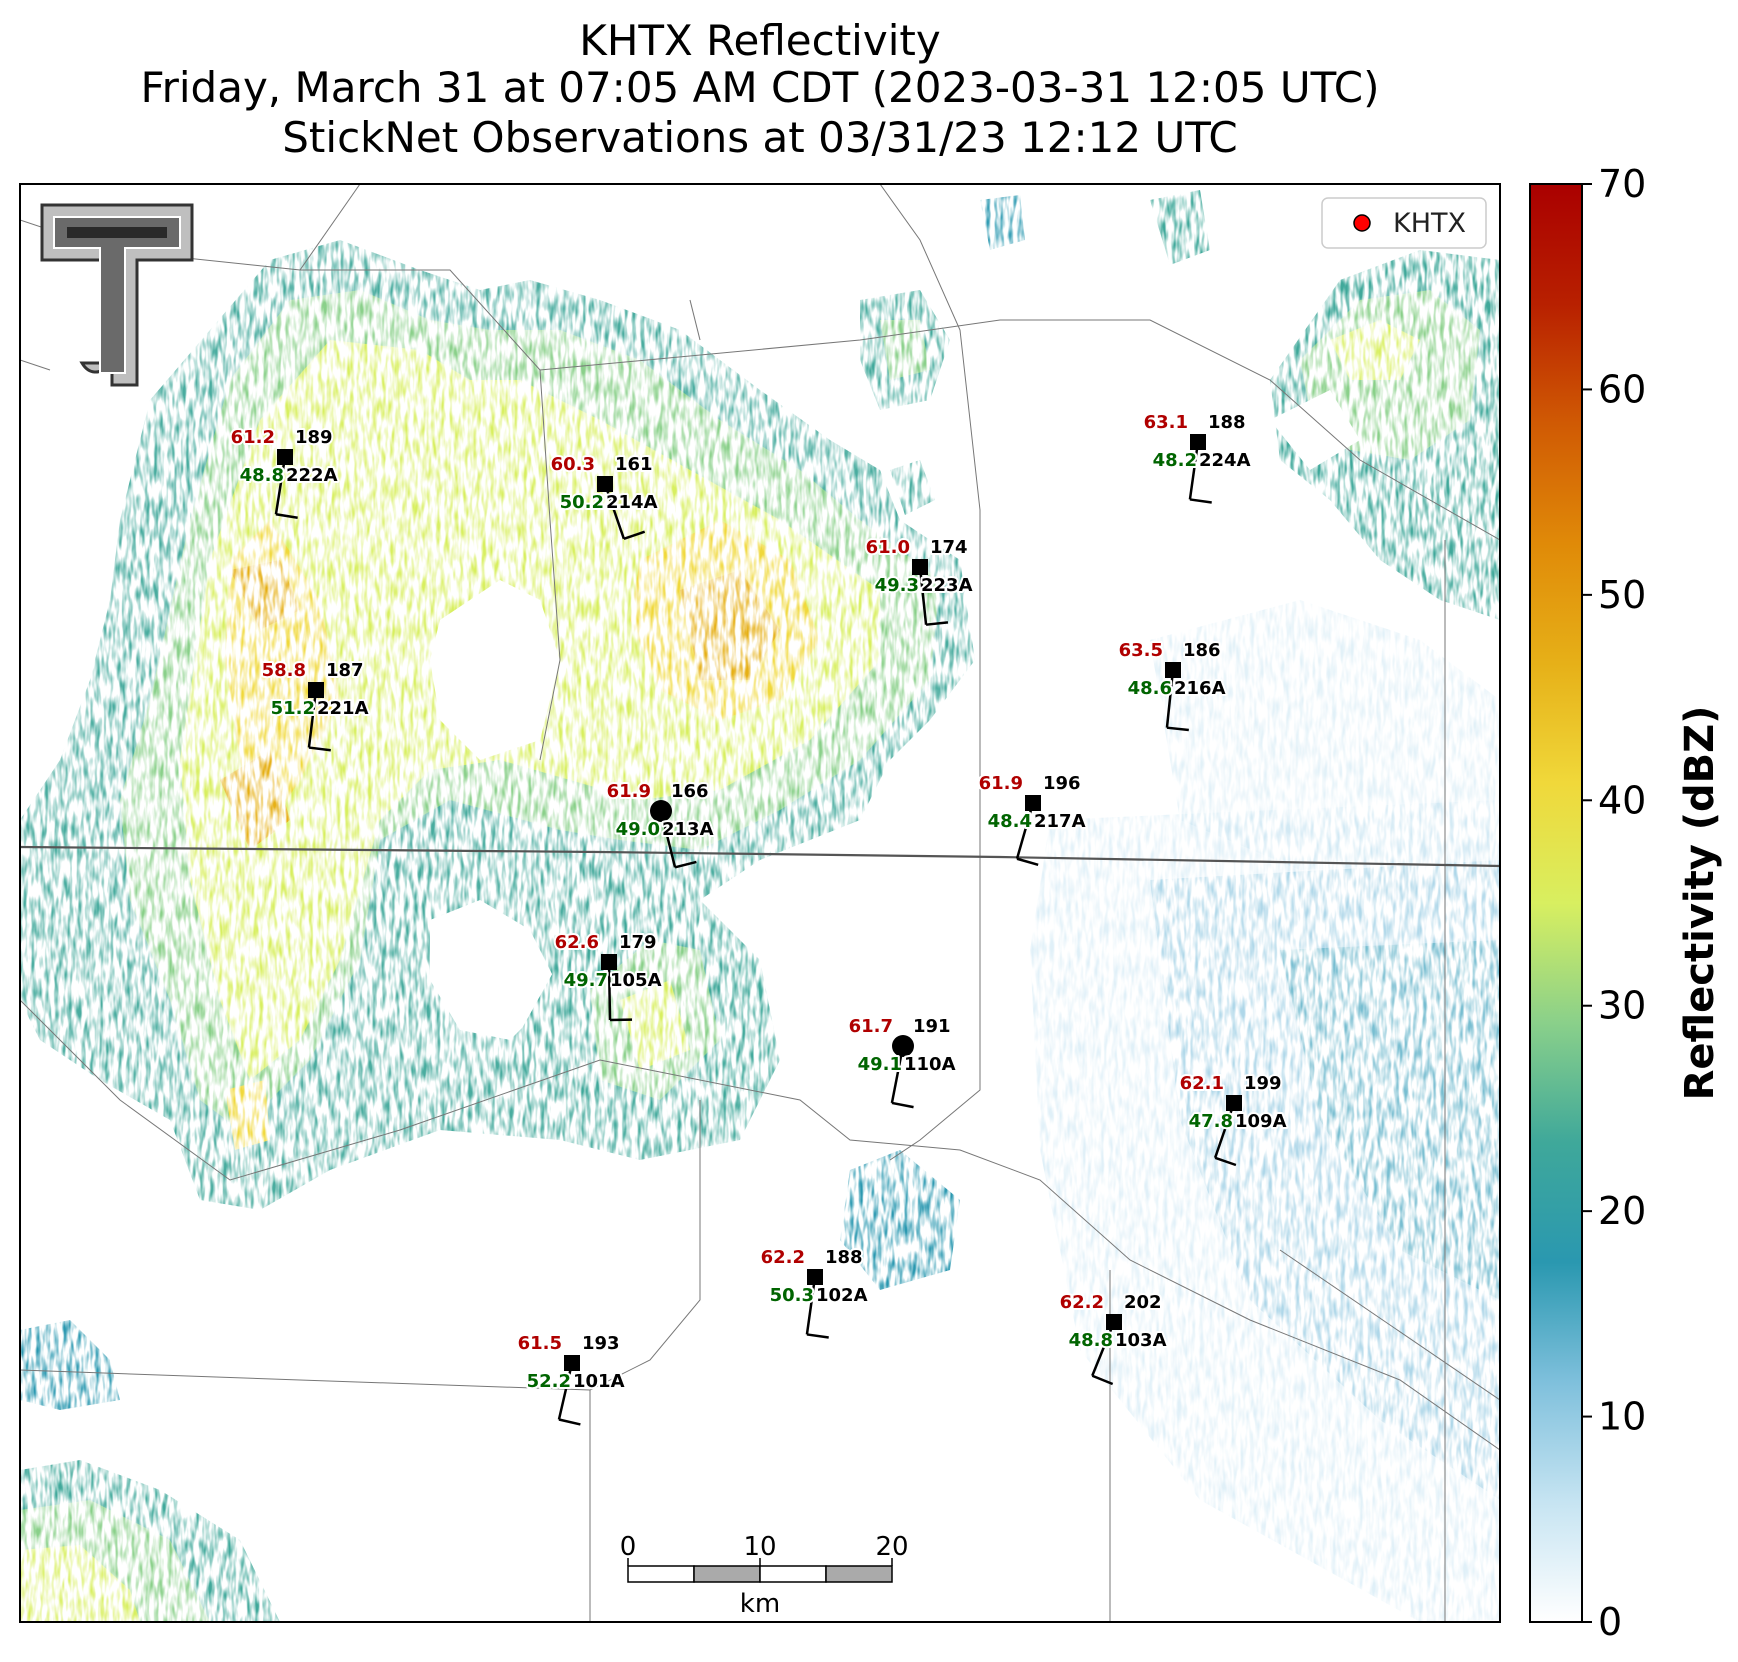  I want to click on scale-bar-tick-2: 20, so click(891, 1547).